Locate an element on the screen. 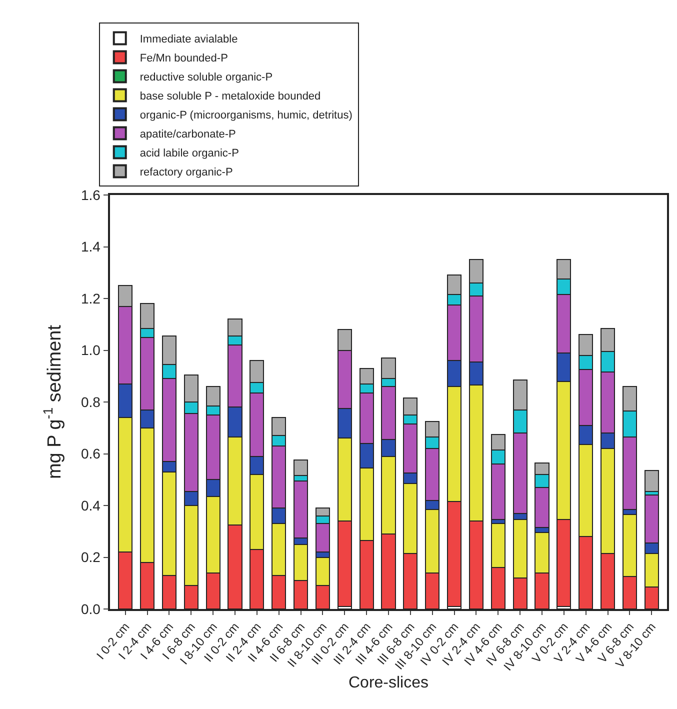 This screenshot has width=677, height=709. legend-label: apatite/carbonate-P is located at coordinates (188, 134).